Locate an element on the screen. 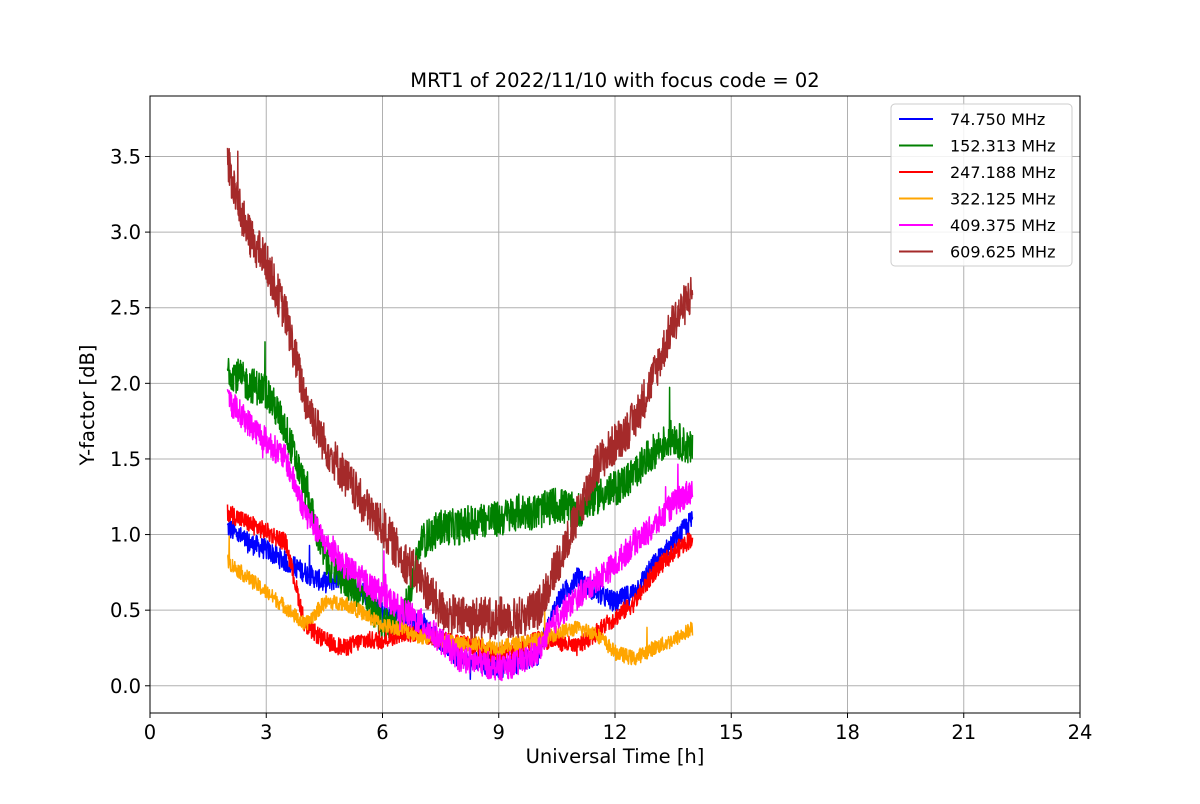 This screenshot has height=804, width=1200. y-tick-label: 3.5 is located at coordinates (125, 156).